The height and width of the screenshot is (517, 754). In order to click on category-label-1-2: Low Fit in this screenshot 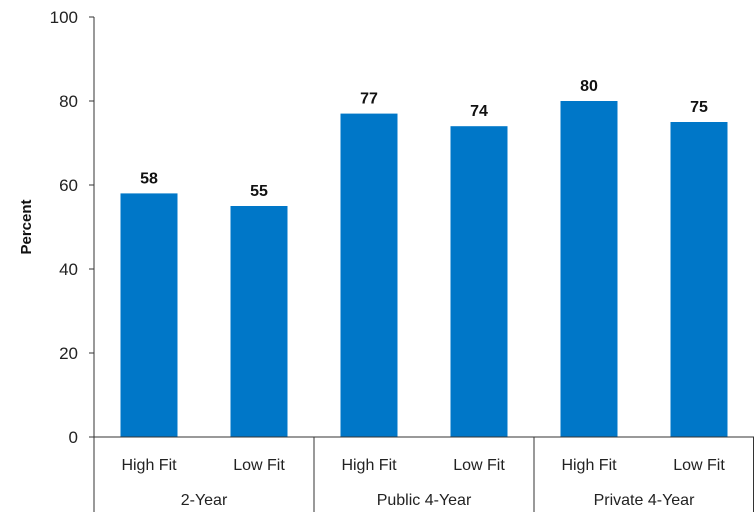, I will do `click(259, 465)`.